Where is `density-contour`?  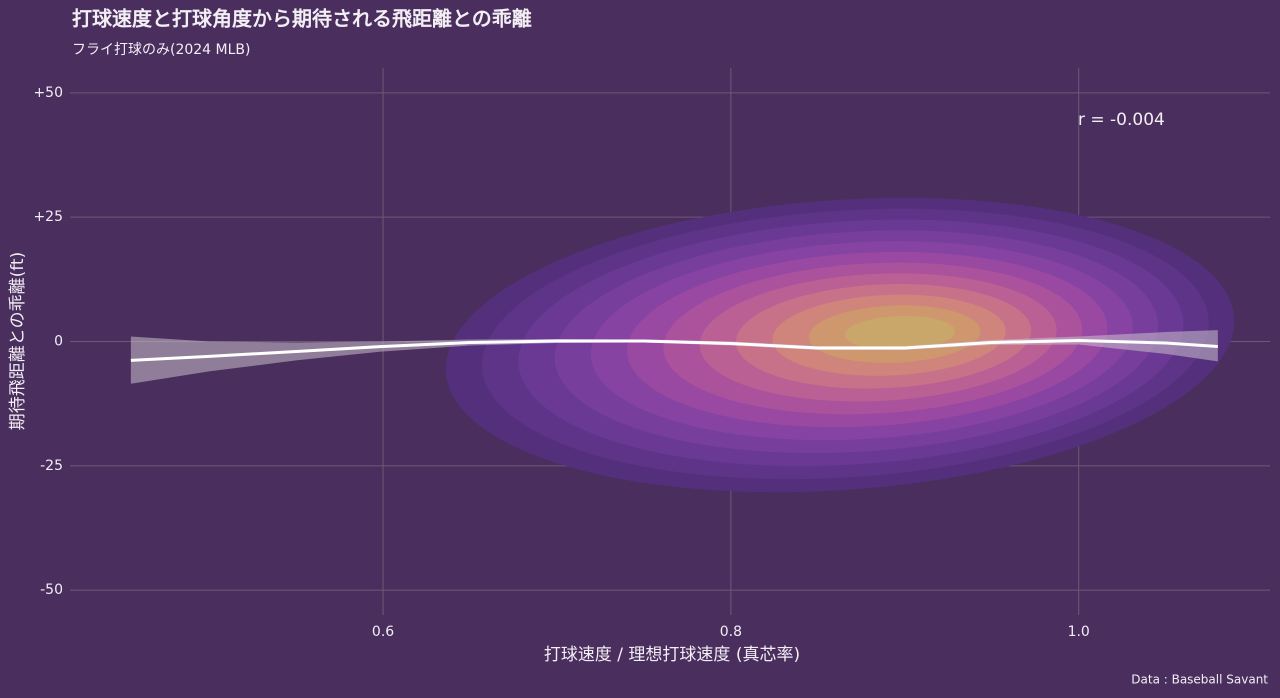 density-contour is located at coordinates (900, 333).